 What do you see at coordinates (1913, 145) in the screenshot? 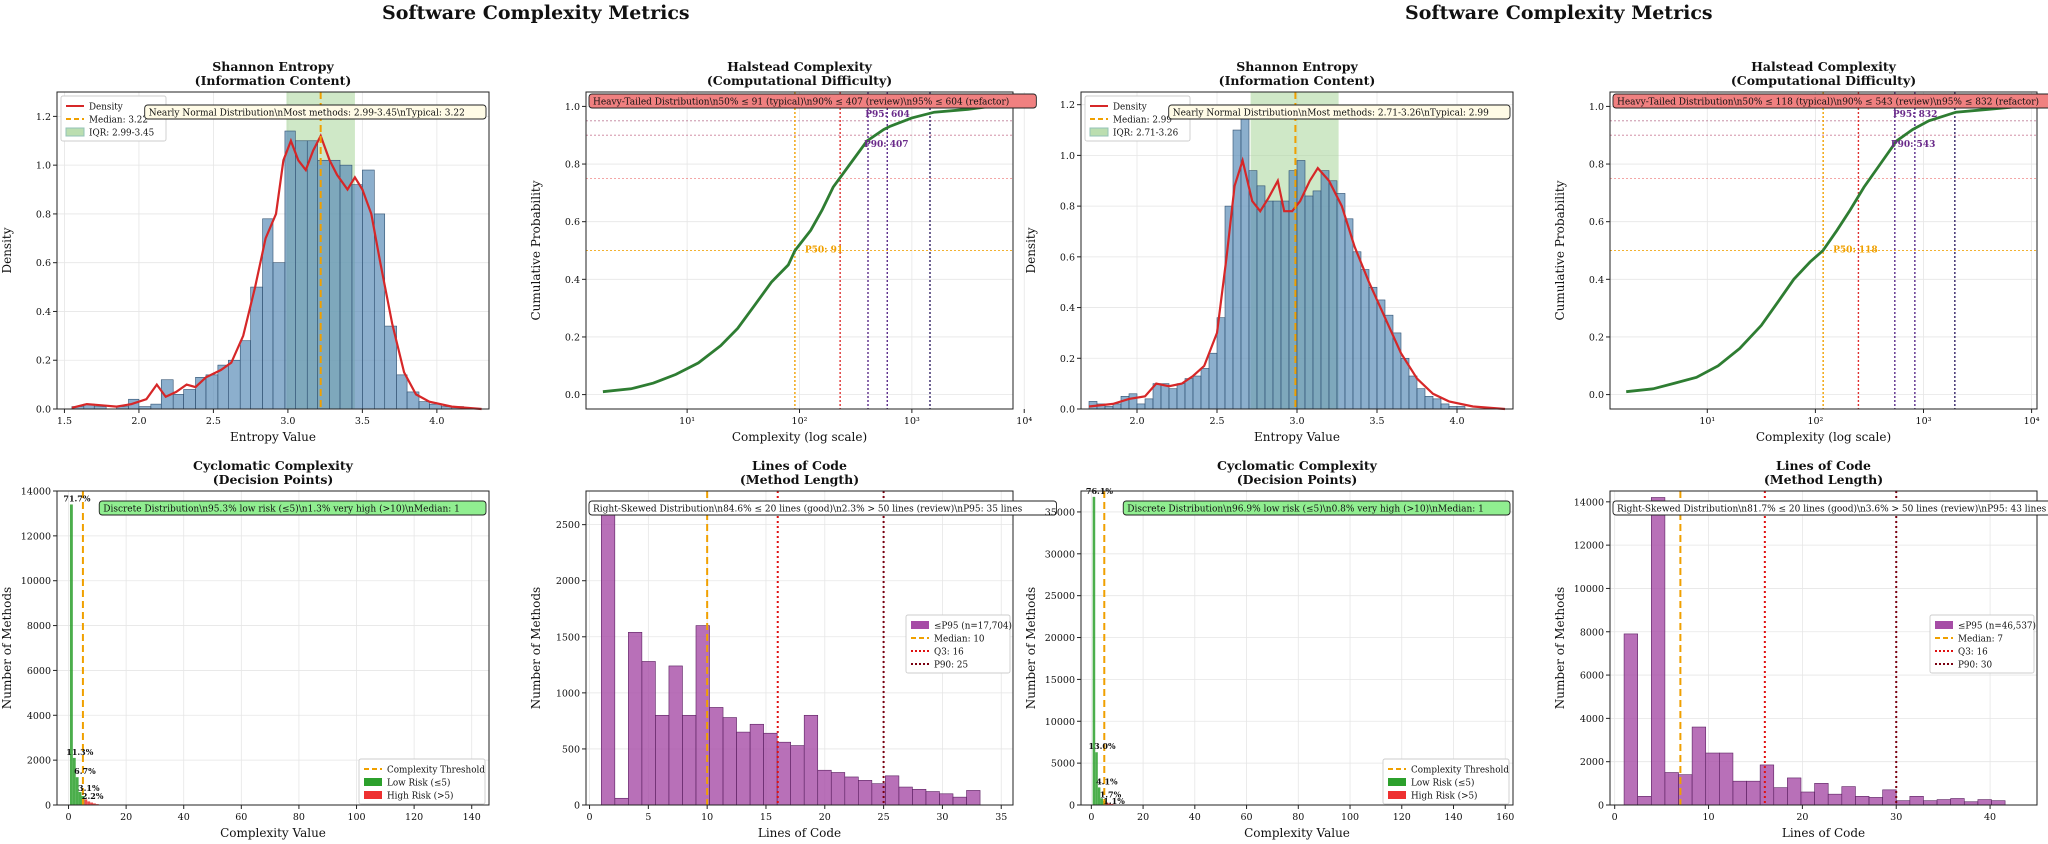
I see `p90-label: P90: 543` at bounding box center [1913, 145].